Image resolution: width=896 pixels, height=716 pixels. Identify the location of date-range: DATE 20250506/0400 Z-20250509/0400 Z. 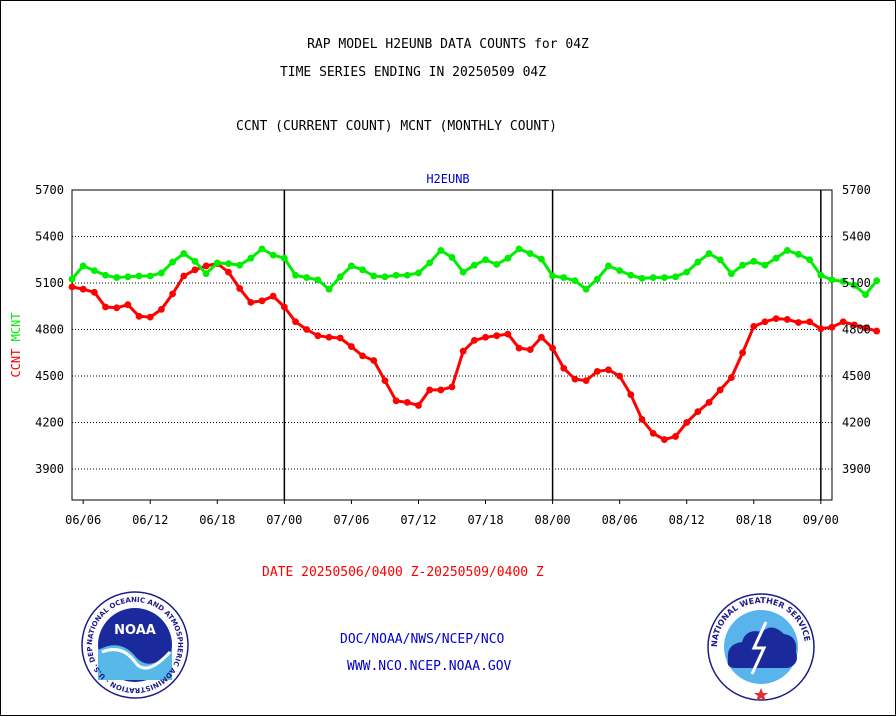
(403, 572).